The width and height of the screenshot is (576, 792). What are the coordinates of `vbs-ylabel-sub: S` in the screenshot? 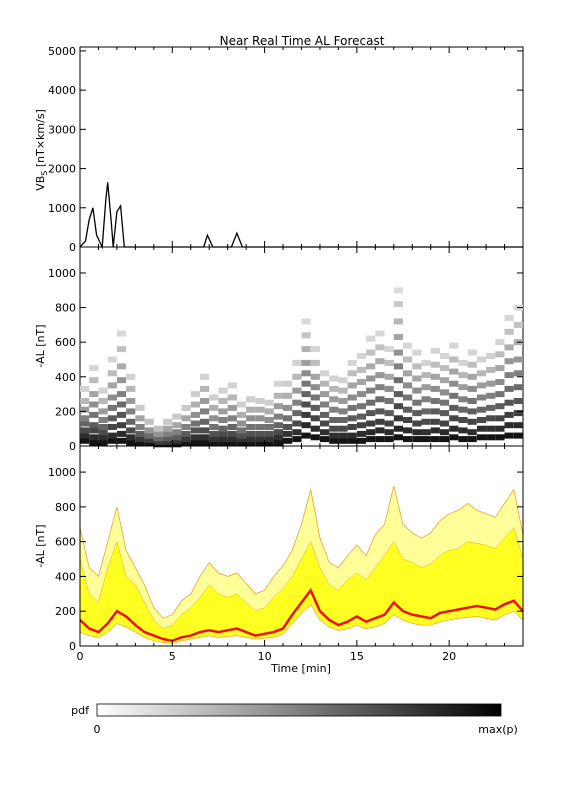 It's located at (44, 173).